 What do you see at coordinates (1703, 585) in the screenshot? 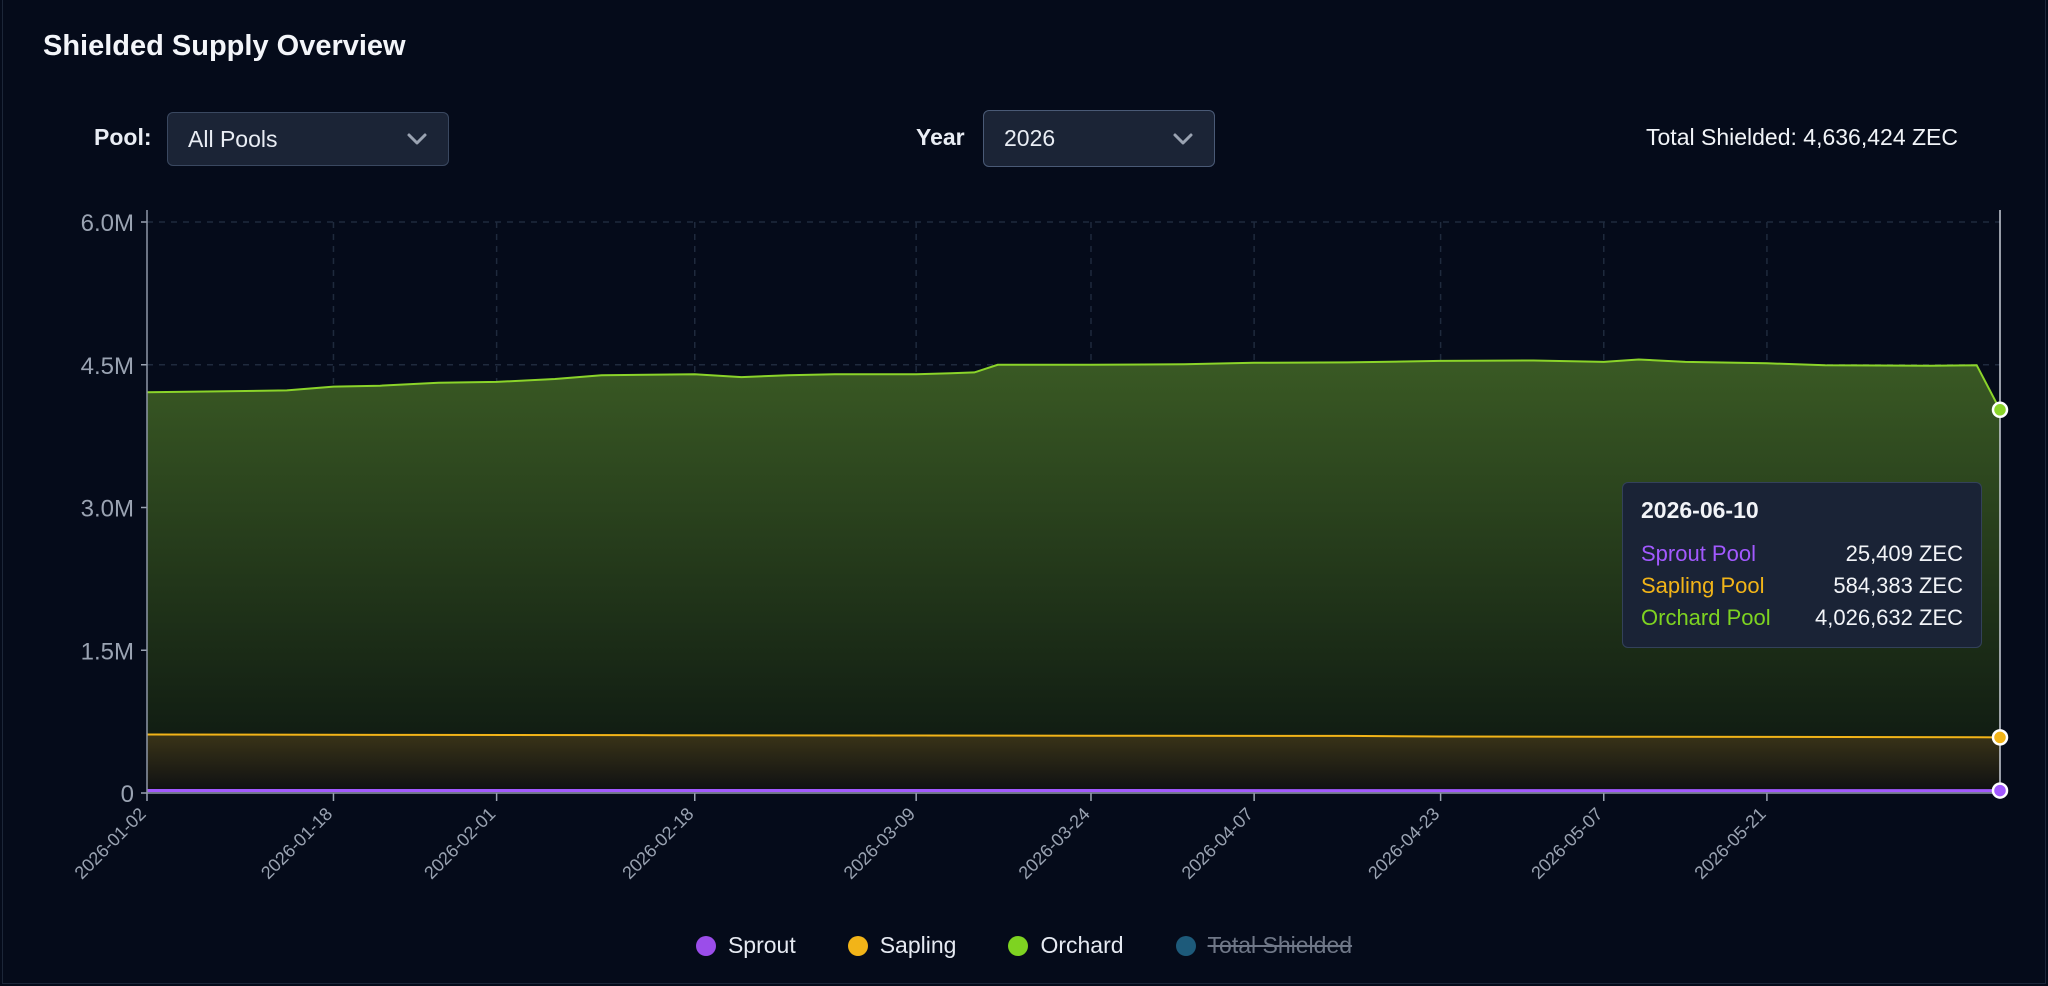
I see `tooltip-label: Sapling Pool` at bounding box center [1703, 585].